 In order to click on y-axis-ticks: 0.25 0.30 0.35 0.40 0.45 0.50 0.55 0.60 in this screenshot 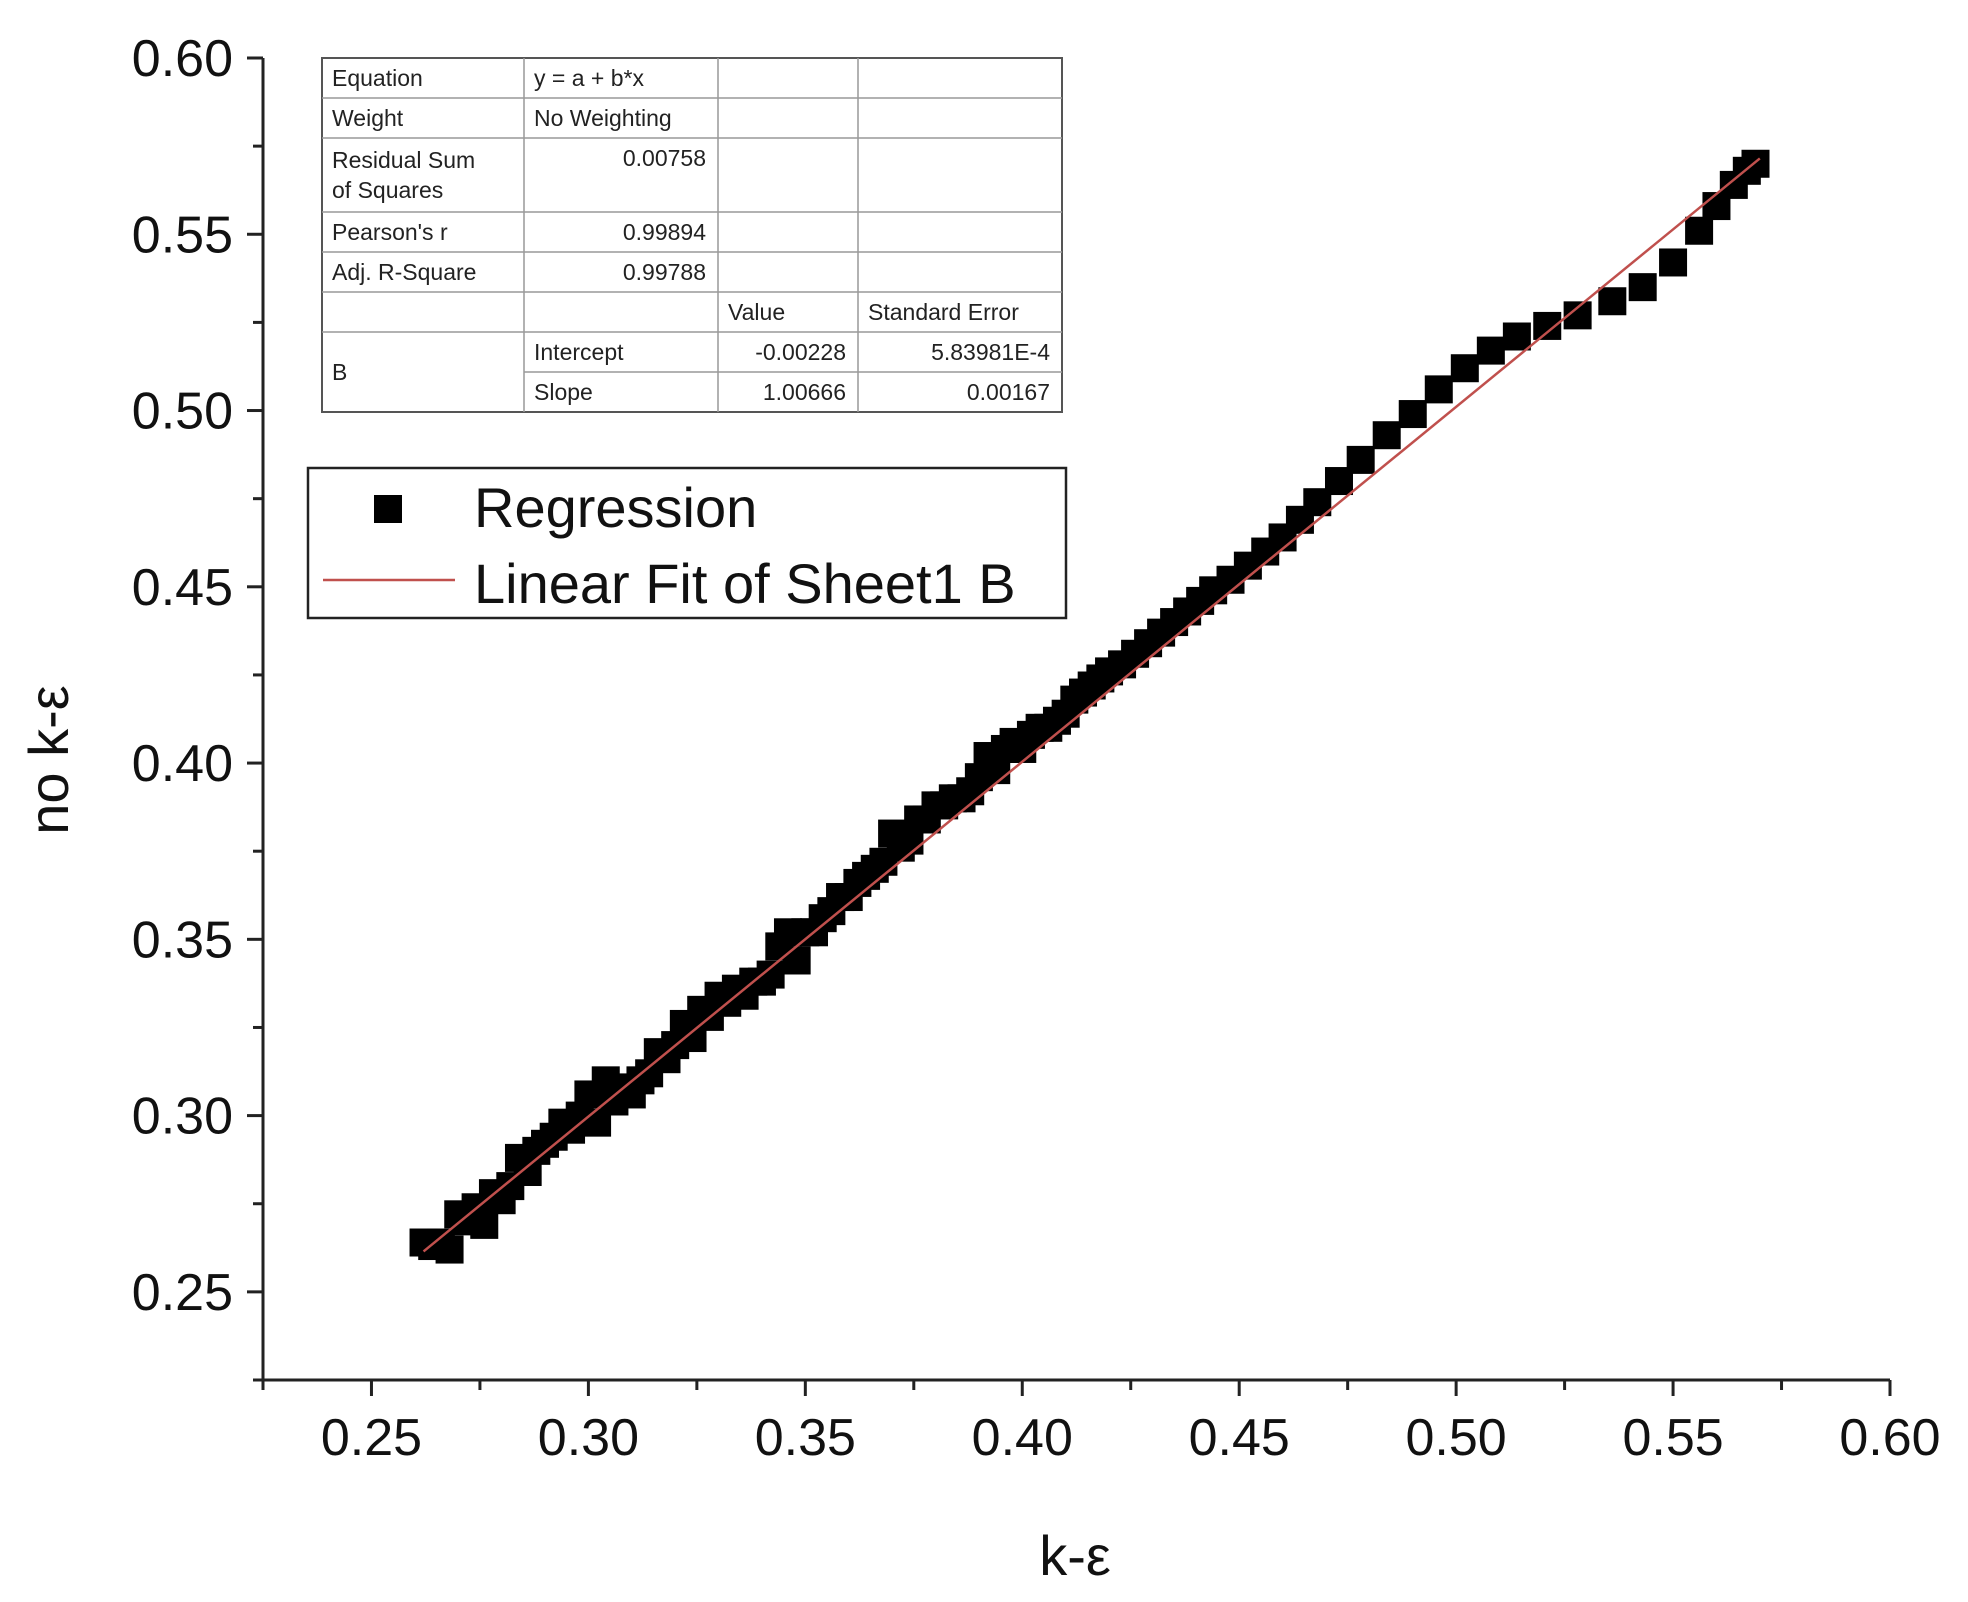, I will do `click(197, 706)`.